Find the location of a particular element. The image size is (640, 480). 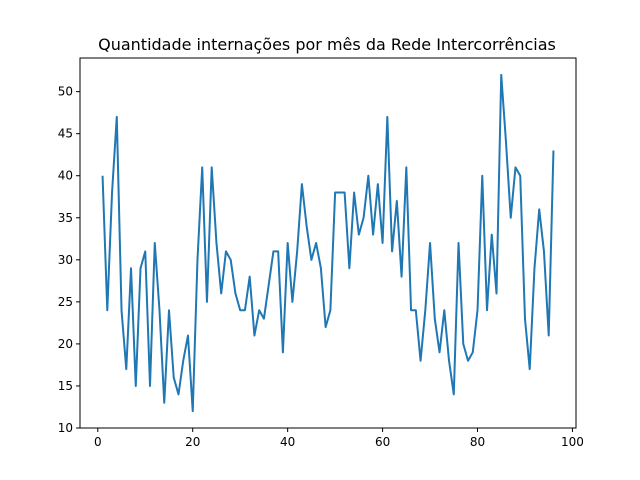

y-tick-label: 25 is located at coordinates (65, 302).